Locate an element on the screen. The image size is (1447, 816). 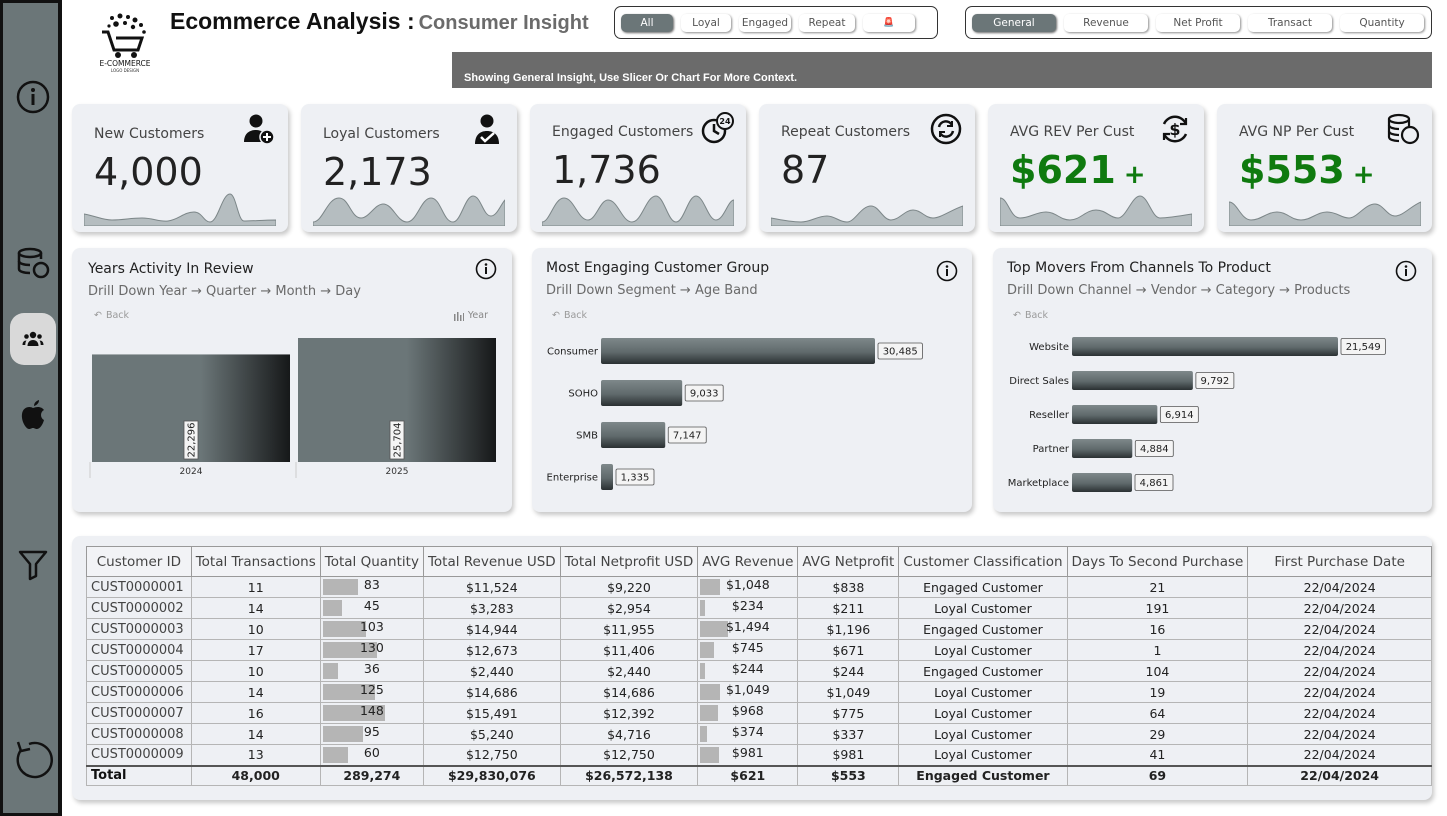
database-icon is located at coordinates (33, 263).